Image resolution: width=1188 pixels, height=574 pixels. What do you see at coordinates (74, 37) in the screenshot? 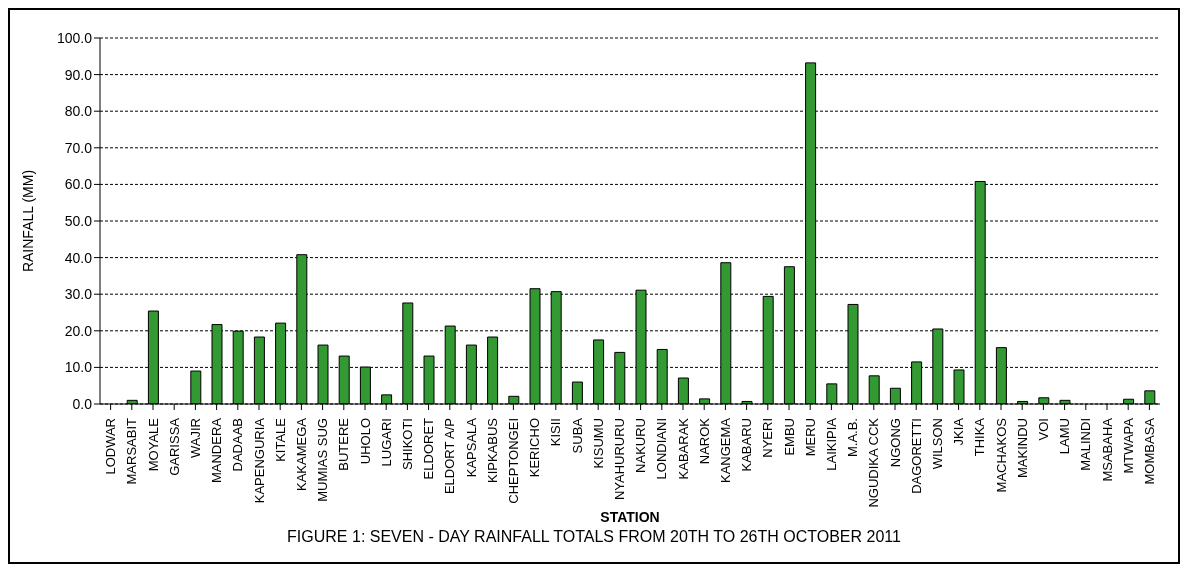
I see `y-tick-label: 100.0` at bounding box center [74, 37].